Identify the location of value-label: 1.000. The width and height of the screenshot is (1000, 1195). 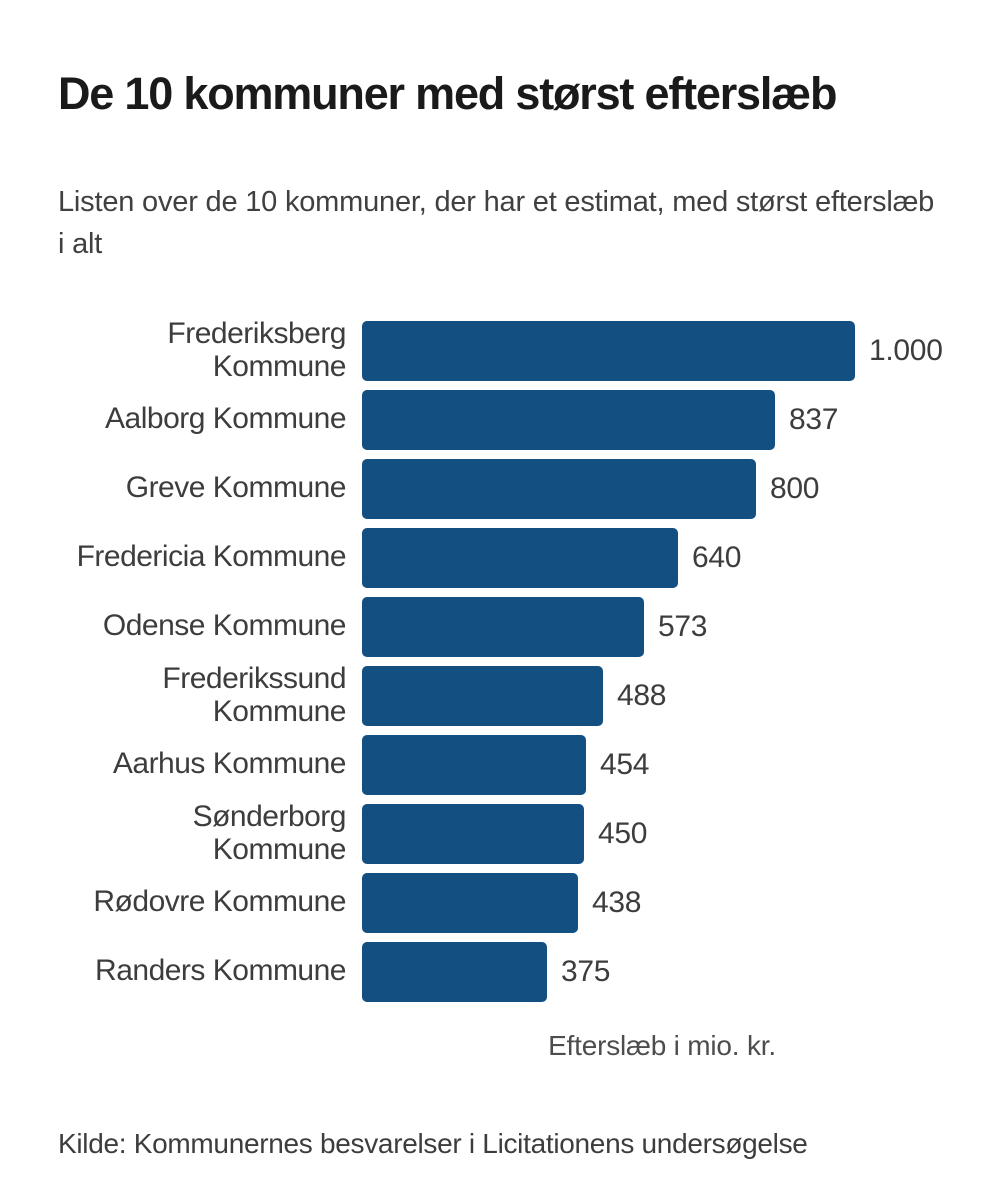
(906, 350).